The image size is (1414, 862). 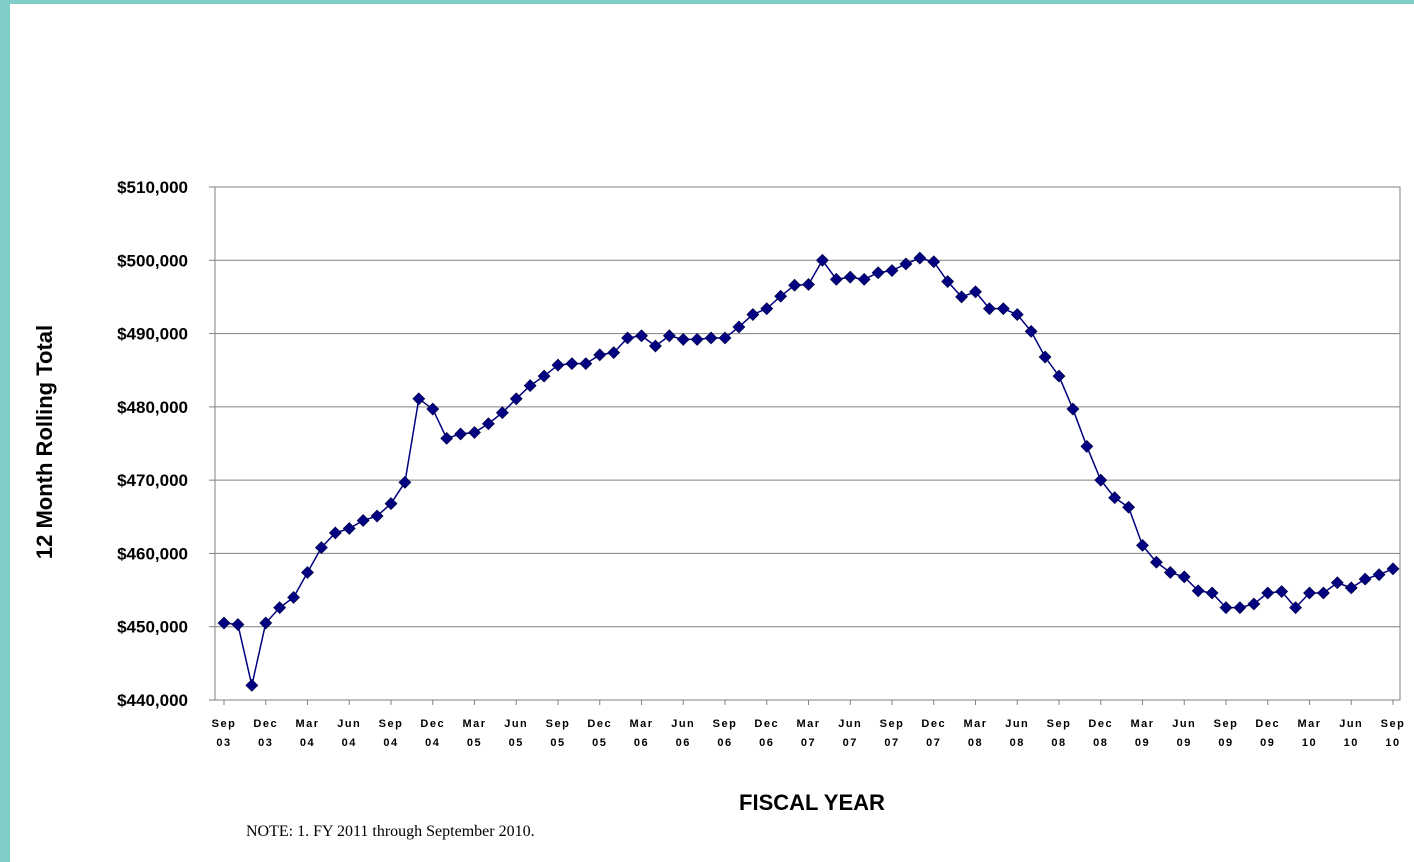 What do you see at coordinates (390, 831) in the screenshot?
I see `footnote: NOTE: 1. FY 2011 through September 2010.` at bounding box center [390, 831].